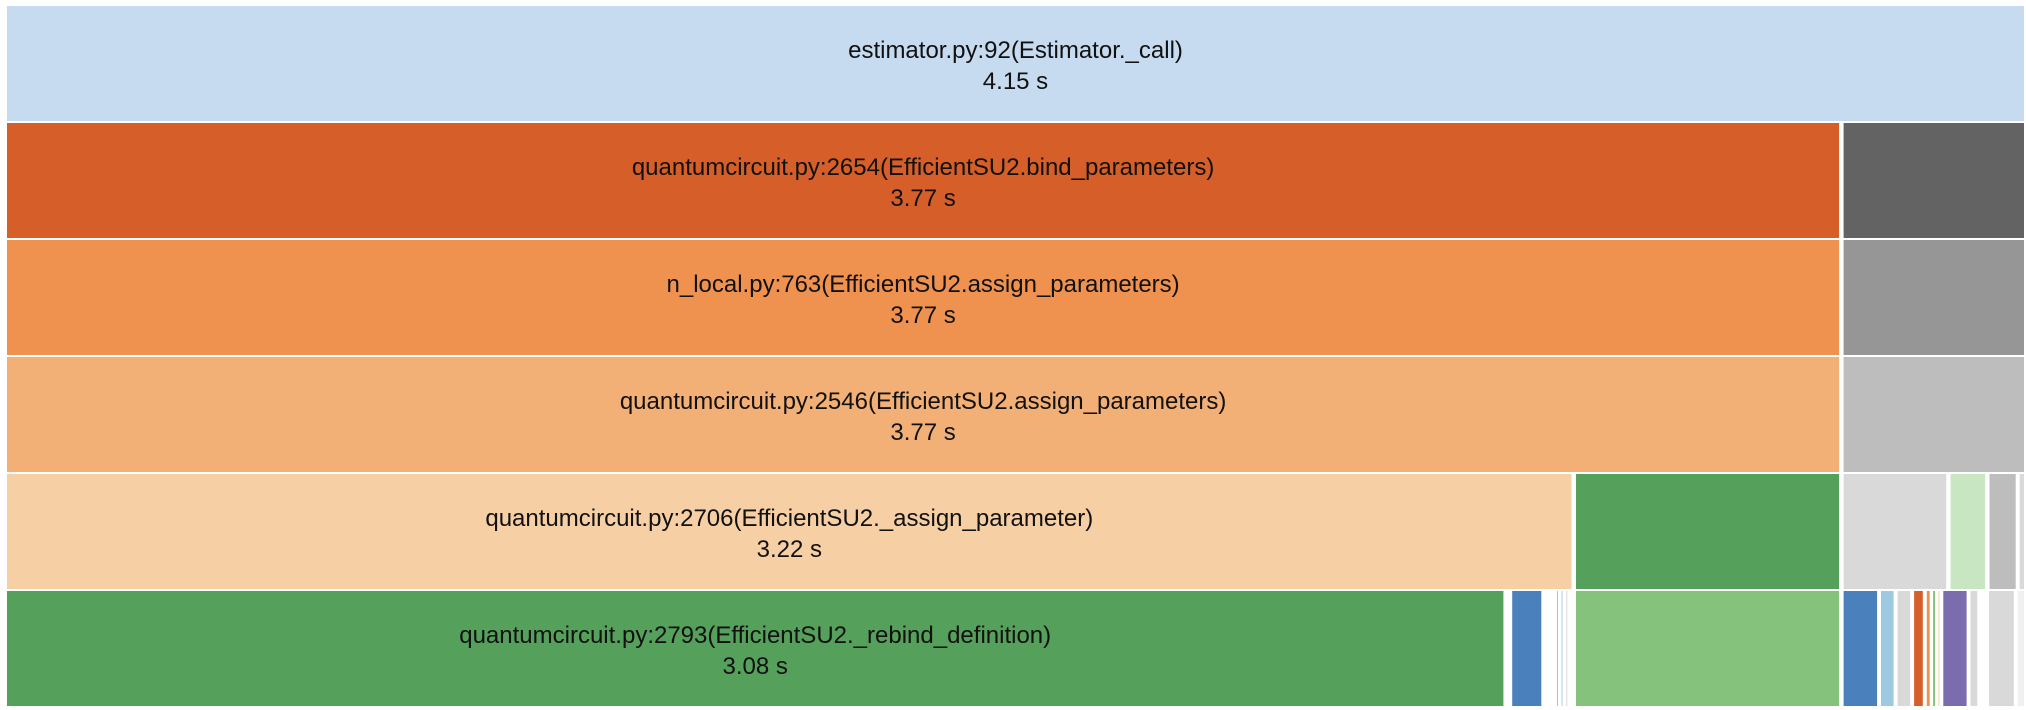 Image resolution: width=2026 pixels, height=710 pixels. Describe the element at coordinates (789, 549) in the screenshot. I see `frame-time: 3.22 s` at that location.